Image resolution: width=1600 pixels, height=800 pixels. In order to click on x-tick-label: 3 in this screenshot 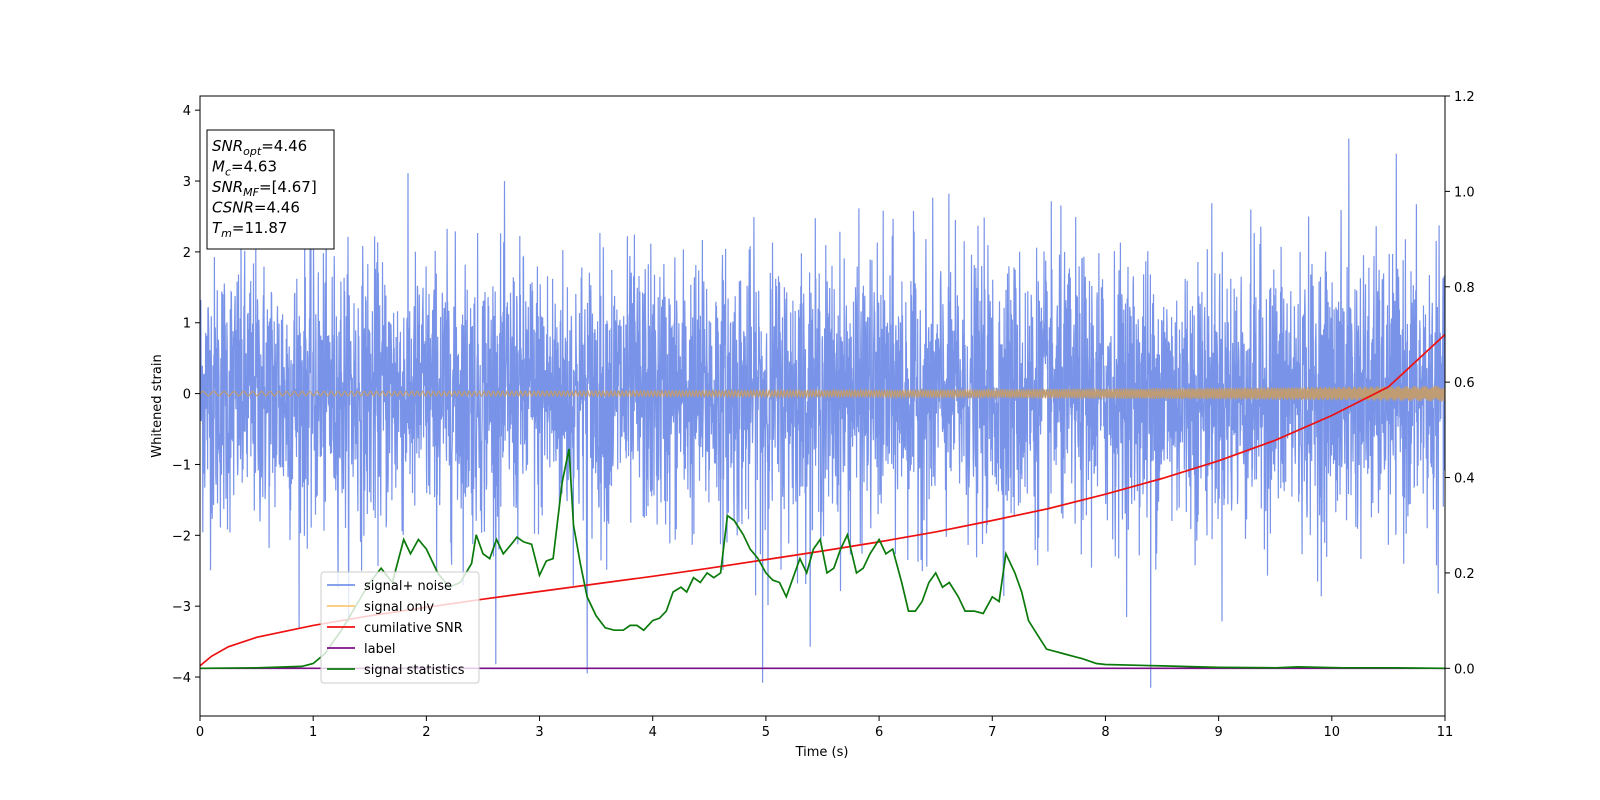, I will do `click(539, 732)`.